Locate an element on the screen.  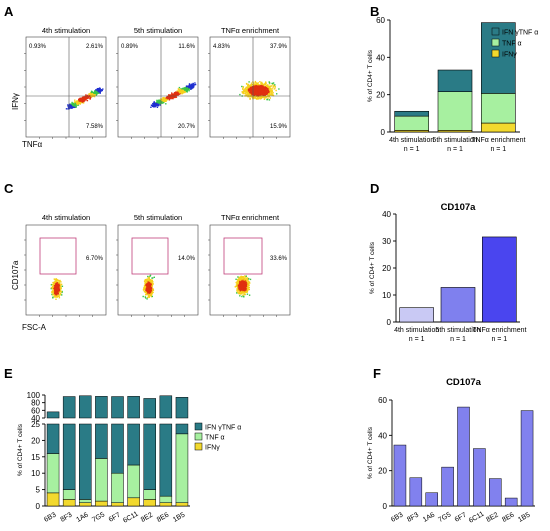
panel-a-plot-title: TNFα enrichment is located at coordinates (250, 30).